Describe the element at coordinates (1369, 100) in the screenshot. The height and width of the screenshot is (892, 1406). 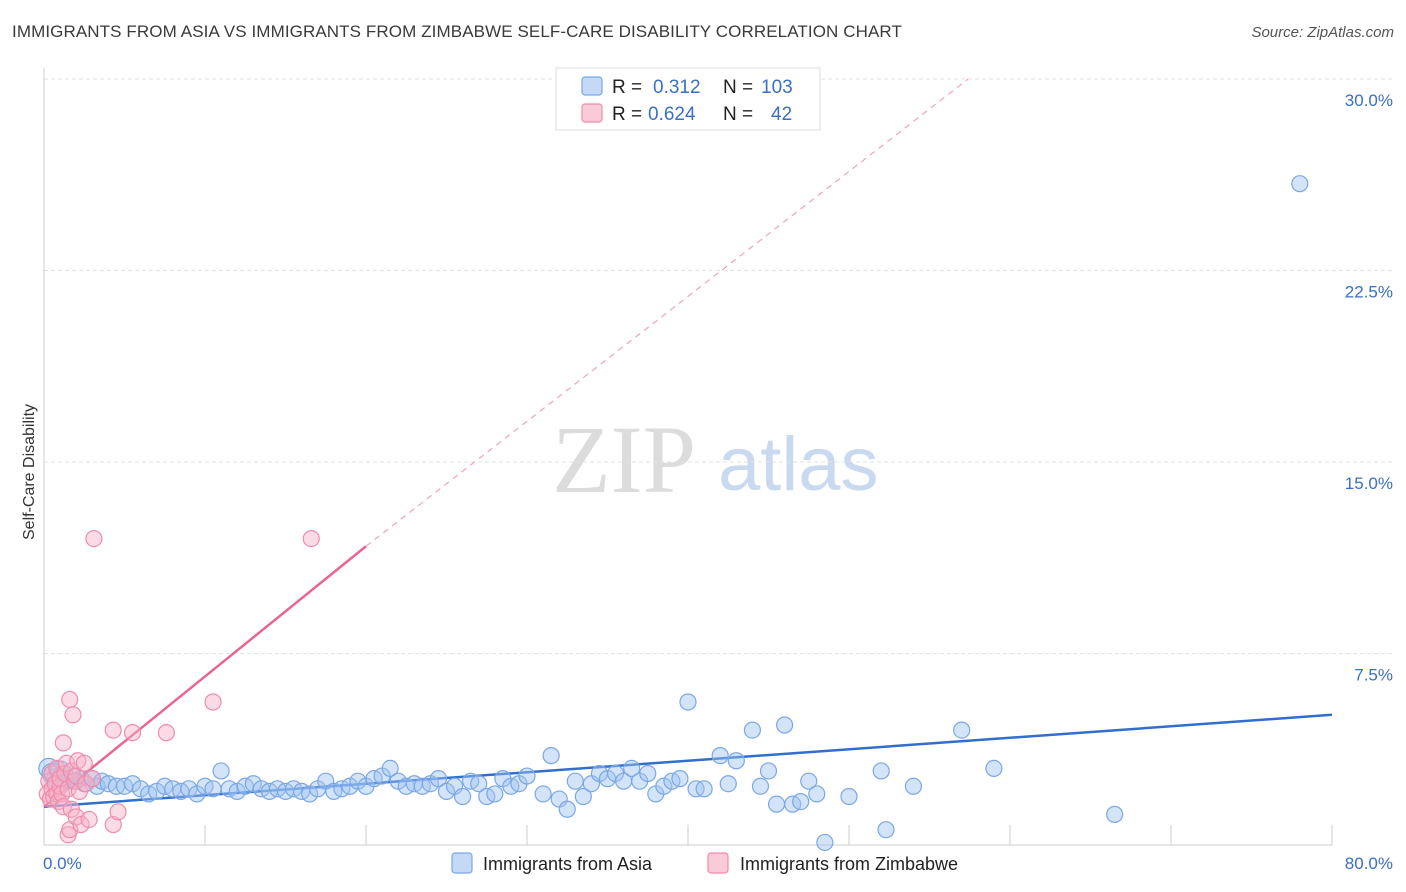
I see `y-tick-label: 30.0%` at that location.